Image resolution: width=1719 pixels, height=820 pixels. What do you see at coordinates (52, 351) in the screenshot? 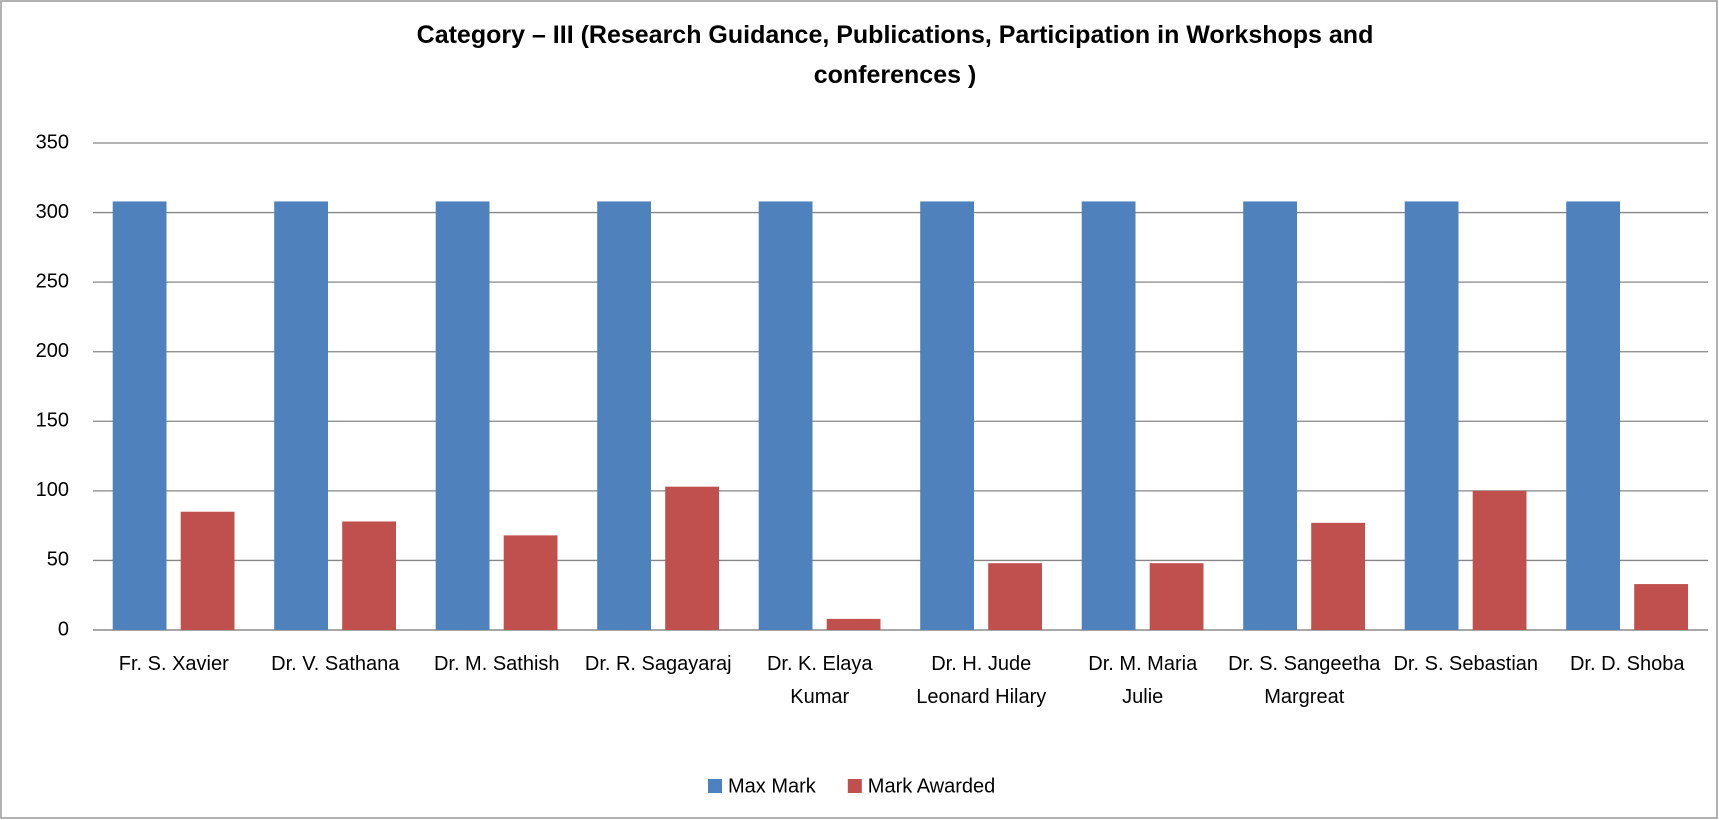
I see `y-tick-label: 200` at bounding box center [52, 351].